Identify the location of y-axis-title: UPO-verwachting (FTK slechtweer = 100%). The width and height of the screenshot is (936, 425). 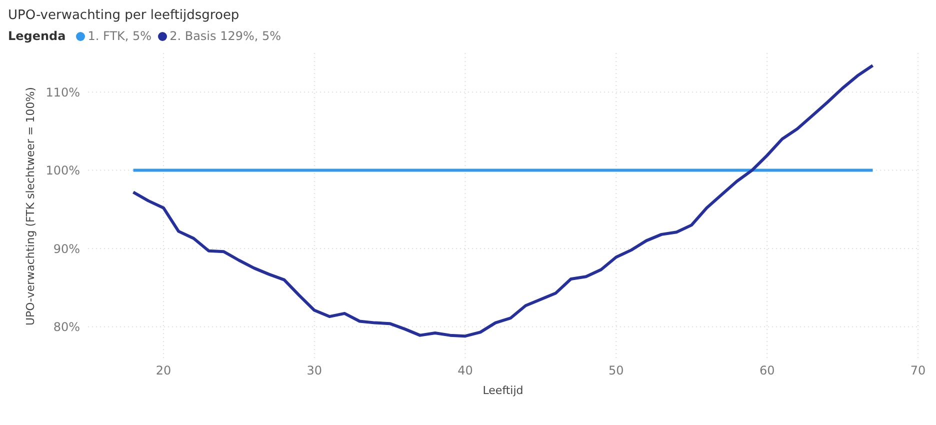
(30, 206).